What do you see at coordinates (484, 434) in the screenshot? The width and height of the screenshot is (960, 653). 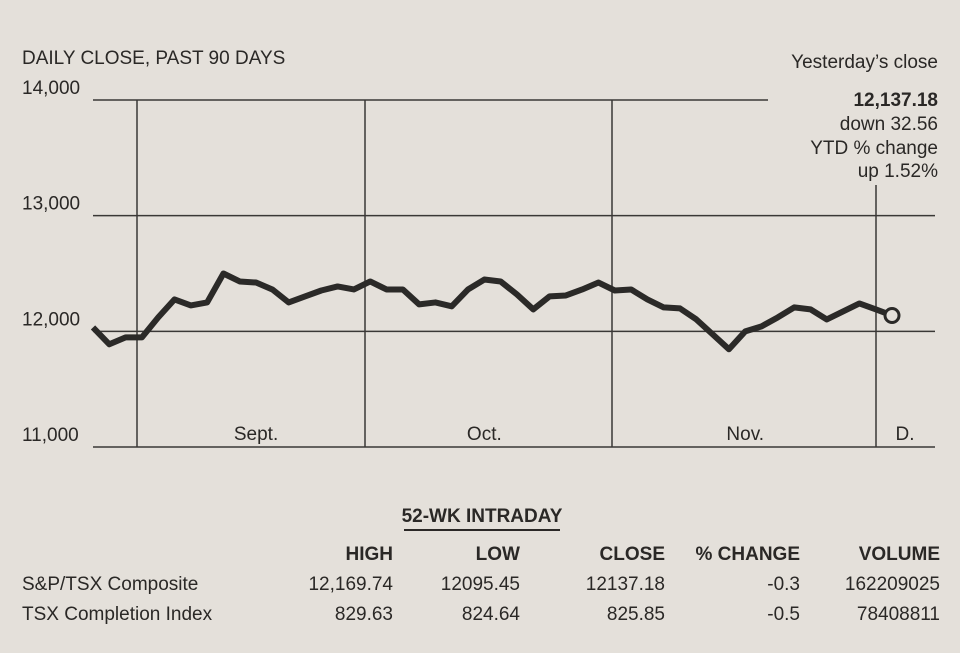 I see `x-tick-label: Oct.` at bounding box center [484, 434].